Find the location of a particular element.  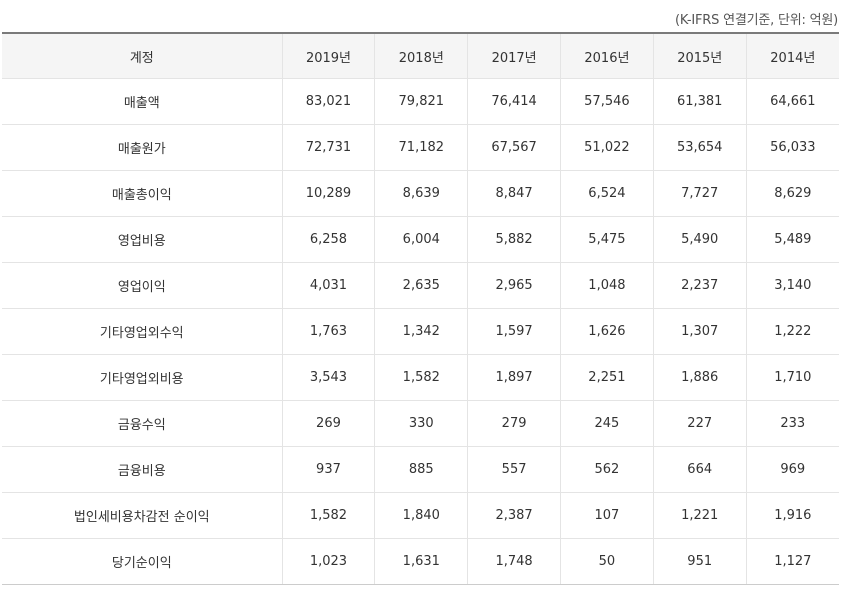

cell-value: 56,033 is located at coordinates (792, 147).